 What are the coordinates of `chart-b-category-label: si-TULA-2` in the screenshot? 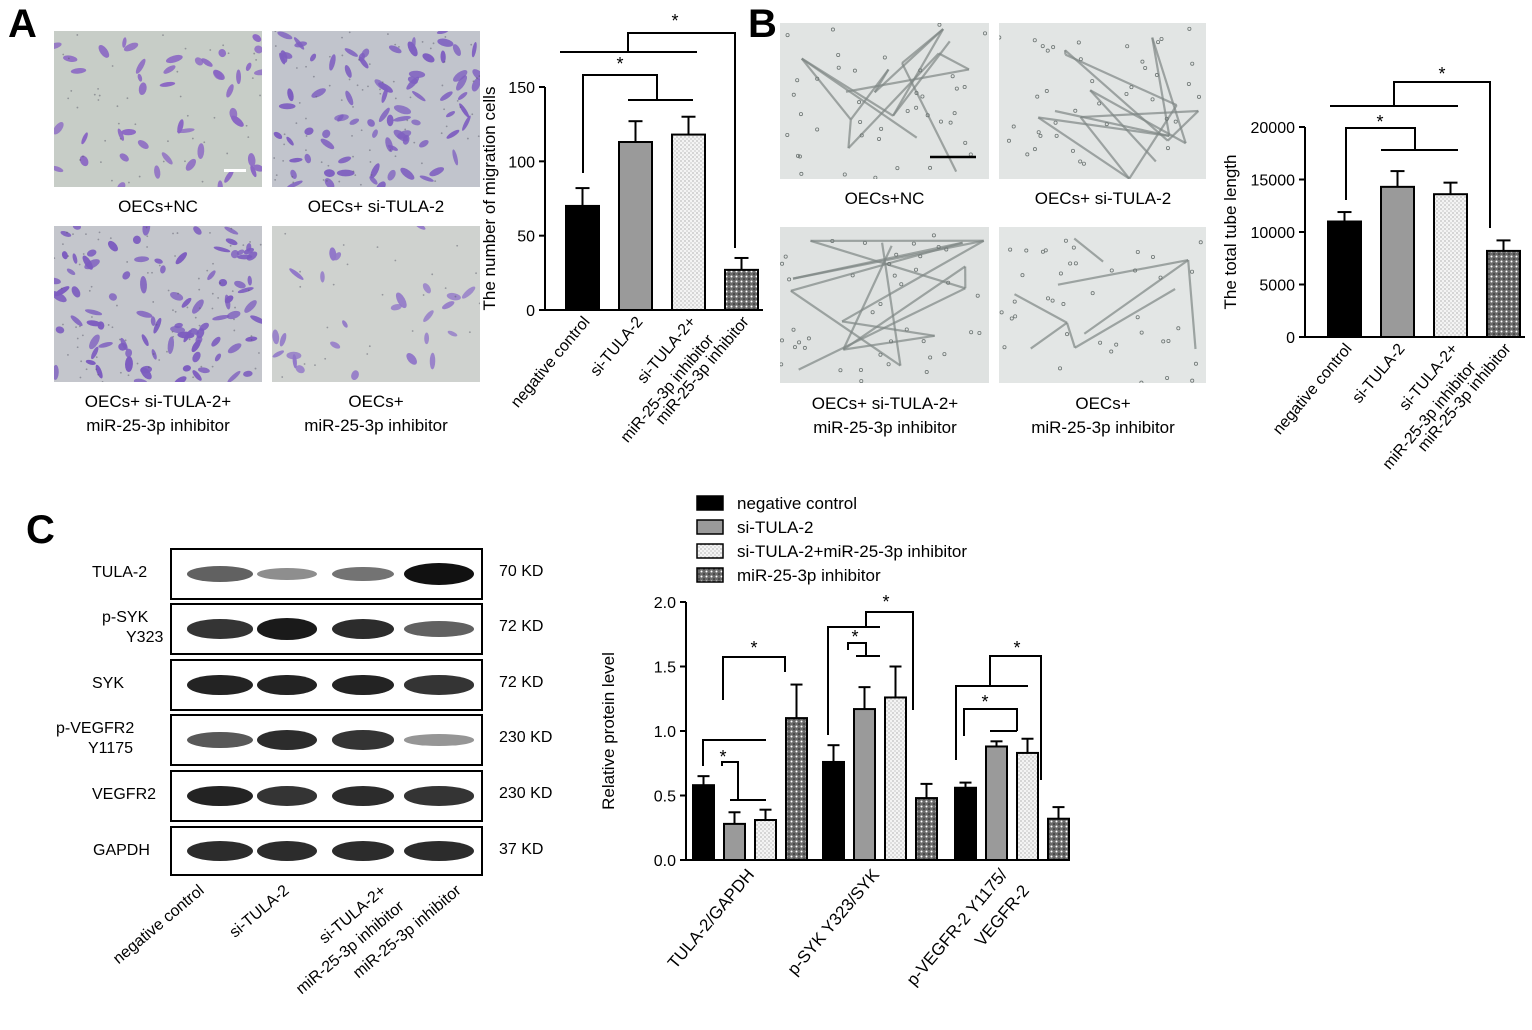 It's located at (1378, 374).